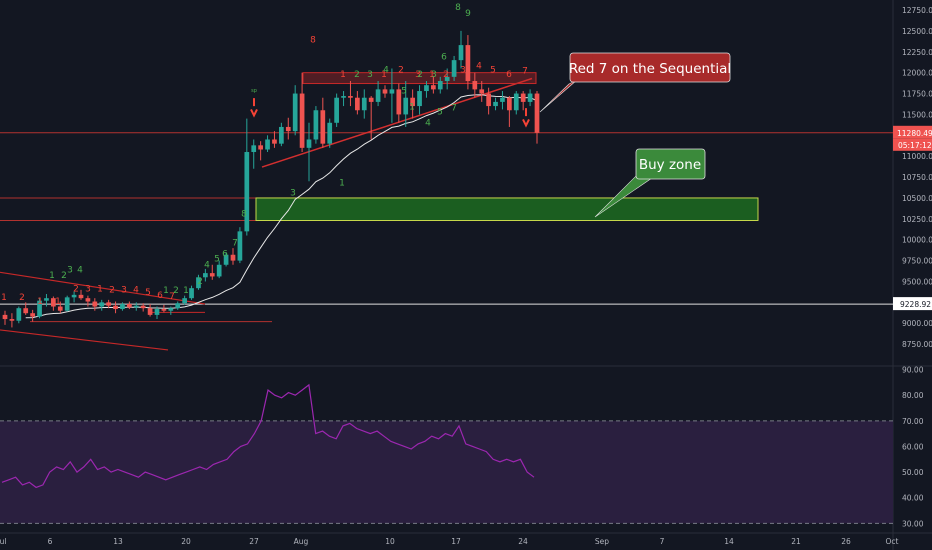 The height and width of the screenshot is (550, 932). What do you see at coordinates (917, 52) in the screenshot?
I see `price-tick-label: 12250.00` at bounding box center [917, 52].